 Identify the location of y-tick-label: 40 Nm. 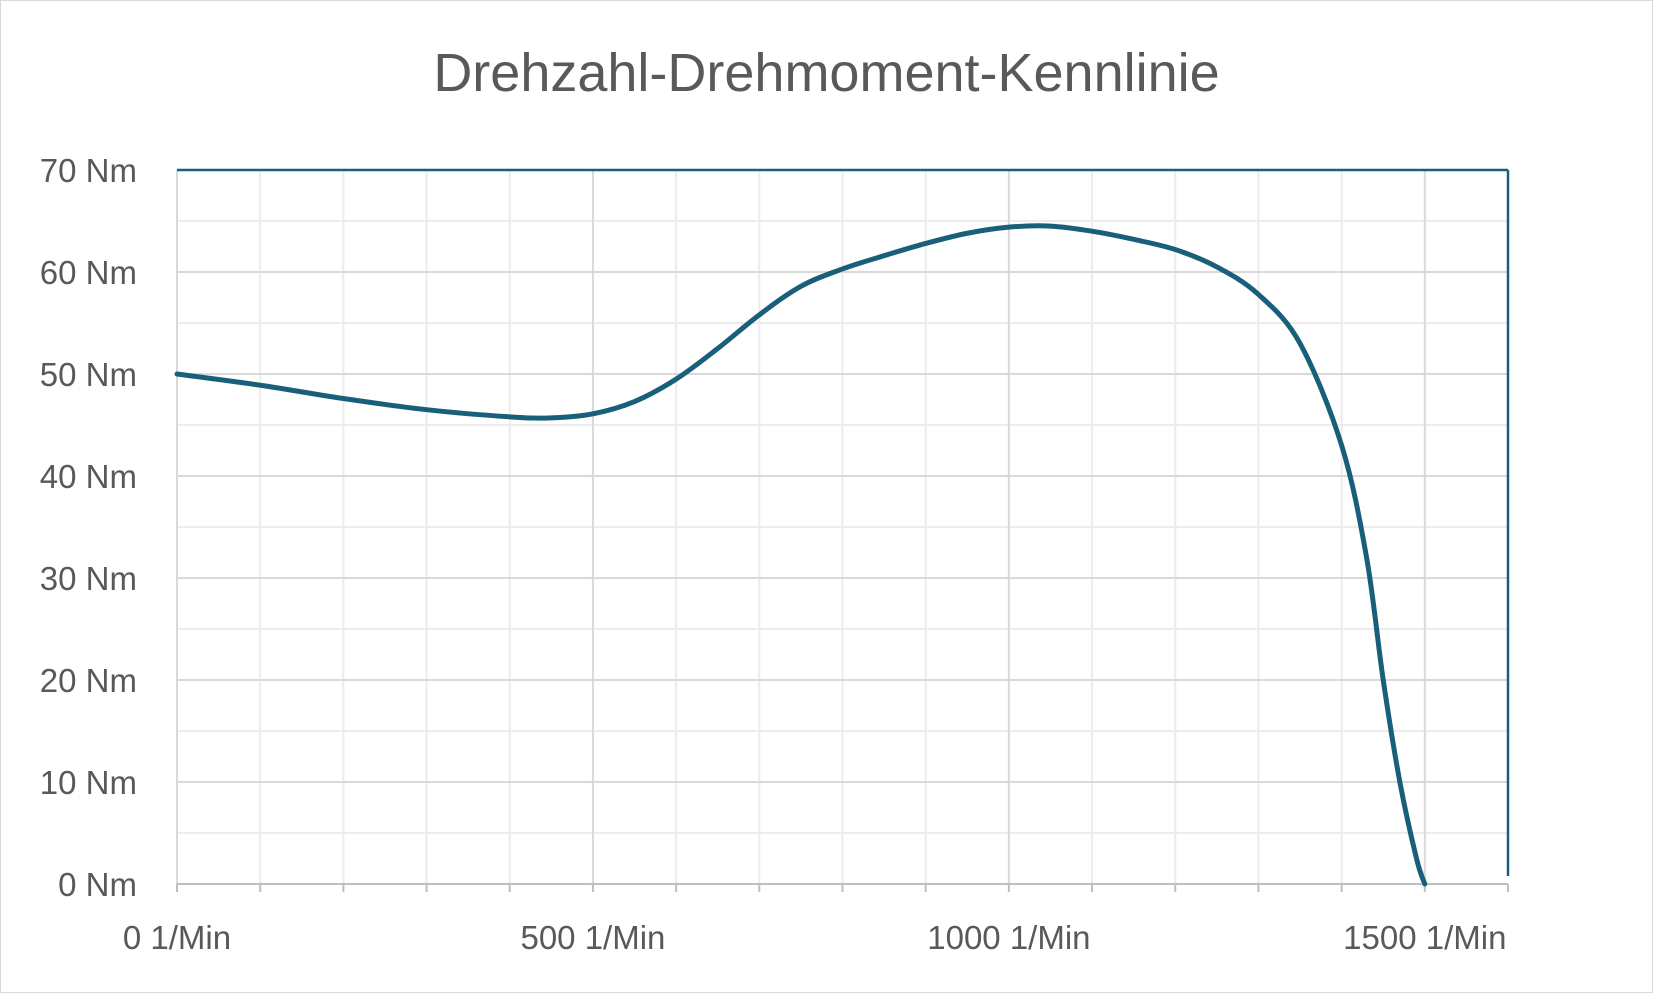
(88, 476).